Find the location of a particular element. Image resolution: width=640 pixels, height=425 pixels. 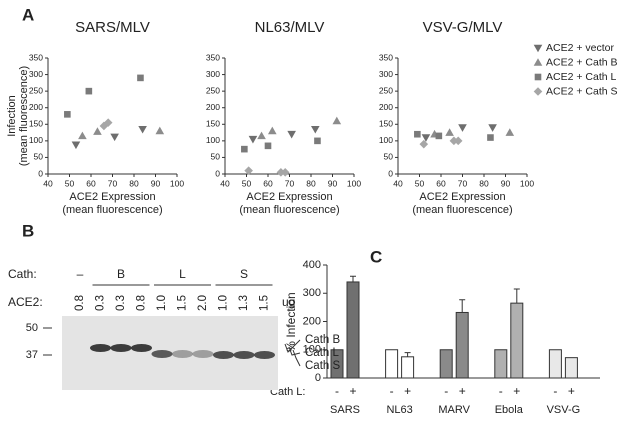

band-label: Cath B is located at coordinates (322, 340).